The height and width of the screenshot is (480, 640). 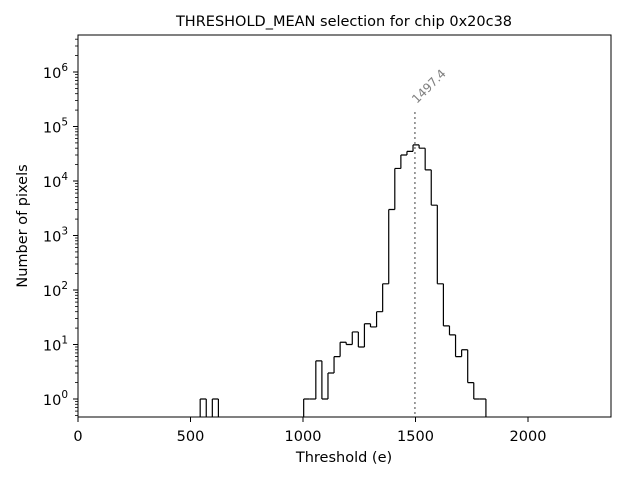 I want to click on x-tick-label: 1500, so click(x=415, y=437).